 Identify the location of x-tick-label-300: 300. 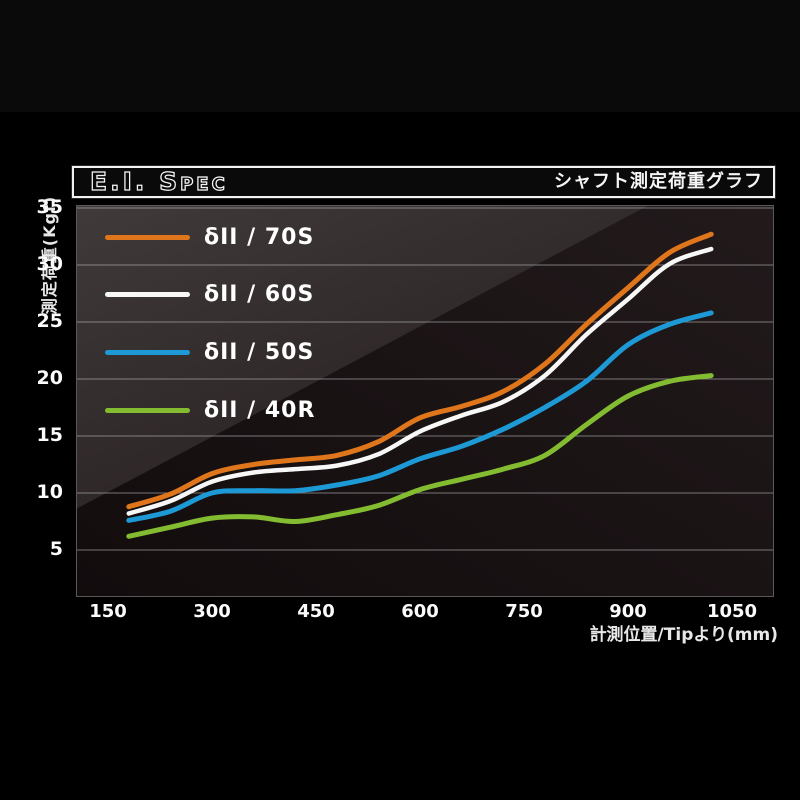
(212, 611).